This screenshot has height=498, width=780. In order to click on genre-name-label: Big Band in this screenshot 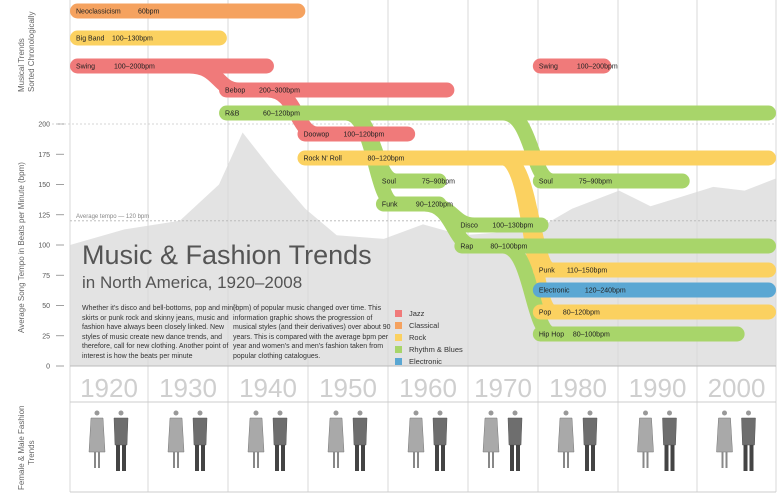, I will do `click(90, 39)`.